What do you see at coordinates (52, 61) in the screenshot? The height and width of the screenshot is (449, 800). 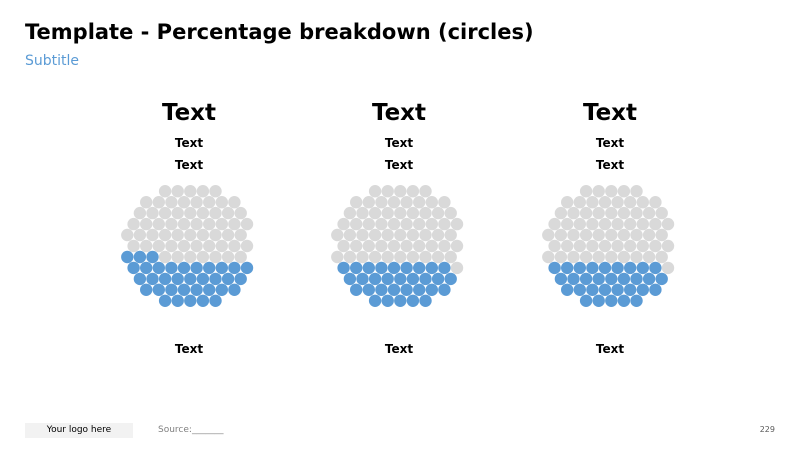 I see `page-subtitle: Subtitle` at bounding box center [52, 61].